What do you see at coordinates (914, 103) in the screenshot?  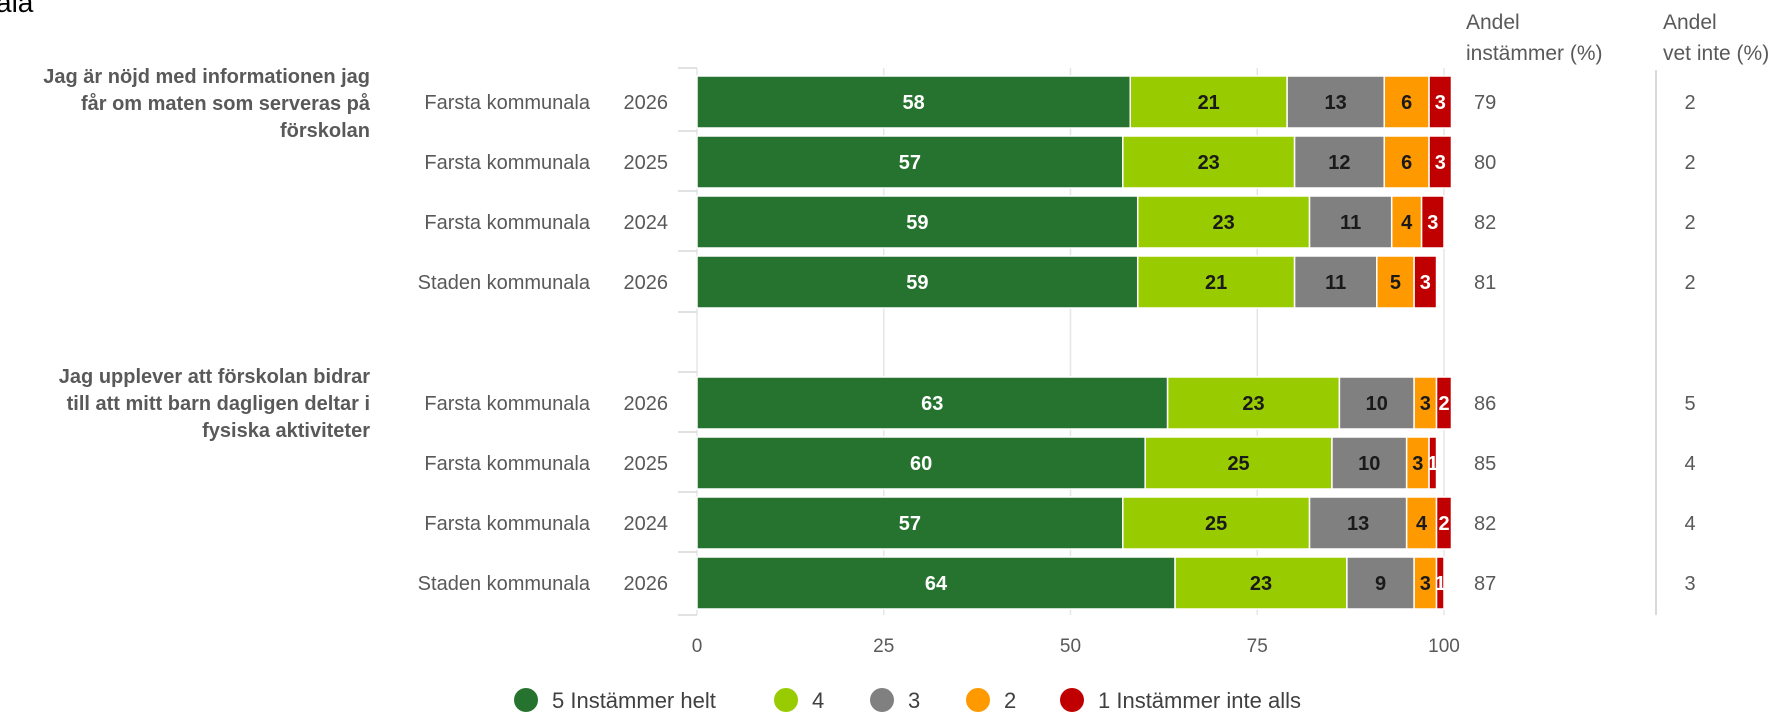 I see `bar-value-label: 58` at bounding box center [914, 103].